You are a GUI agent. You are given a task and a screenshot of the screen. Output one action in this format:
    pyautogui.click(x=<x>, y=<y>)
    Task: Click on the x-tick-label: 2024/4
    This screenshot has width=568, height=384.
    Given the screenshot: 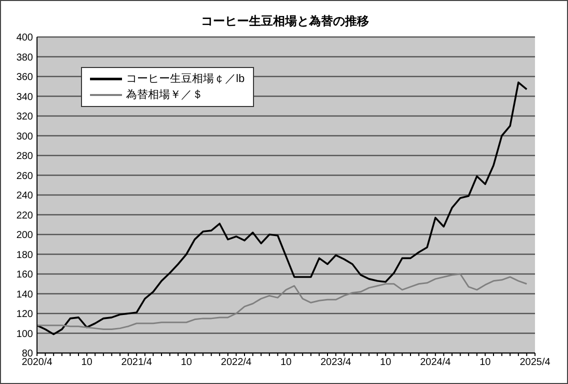 What is the action you would take?
    pyautogui.click(x=436, y=362)
    